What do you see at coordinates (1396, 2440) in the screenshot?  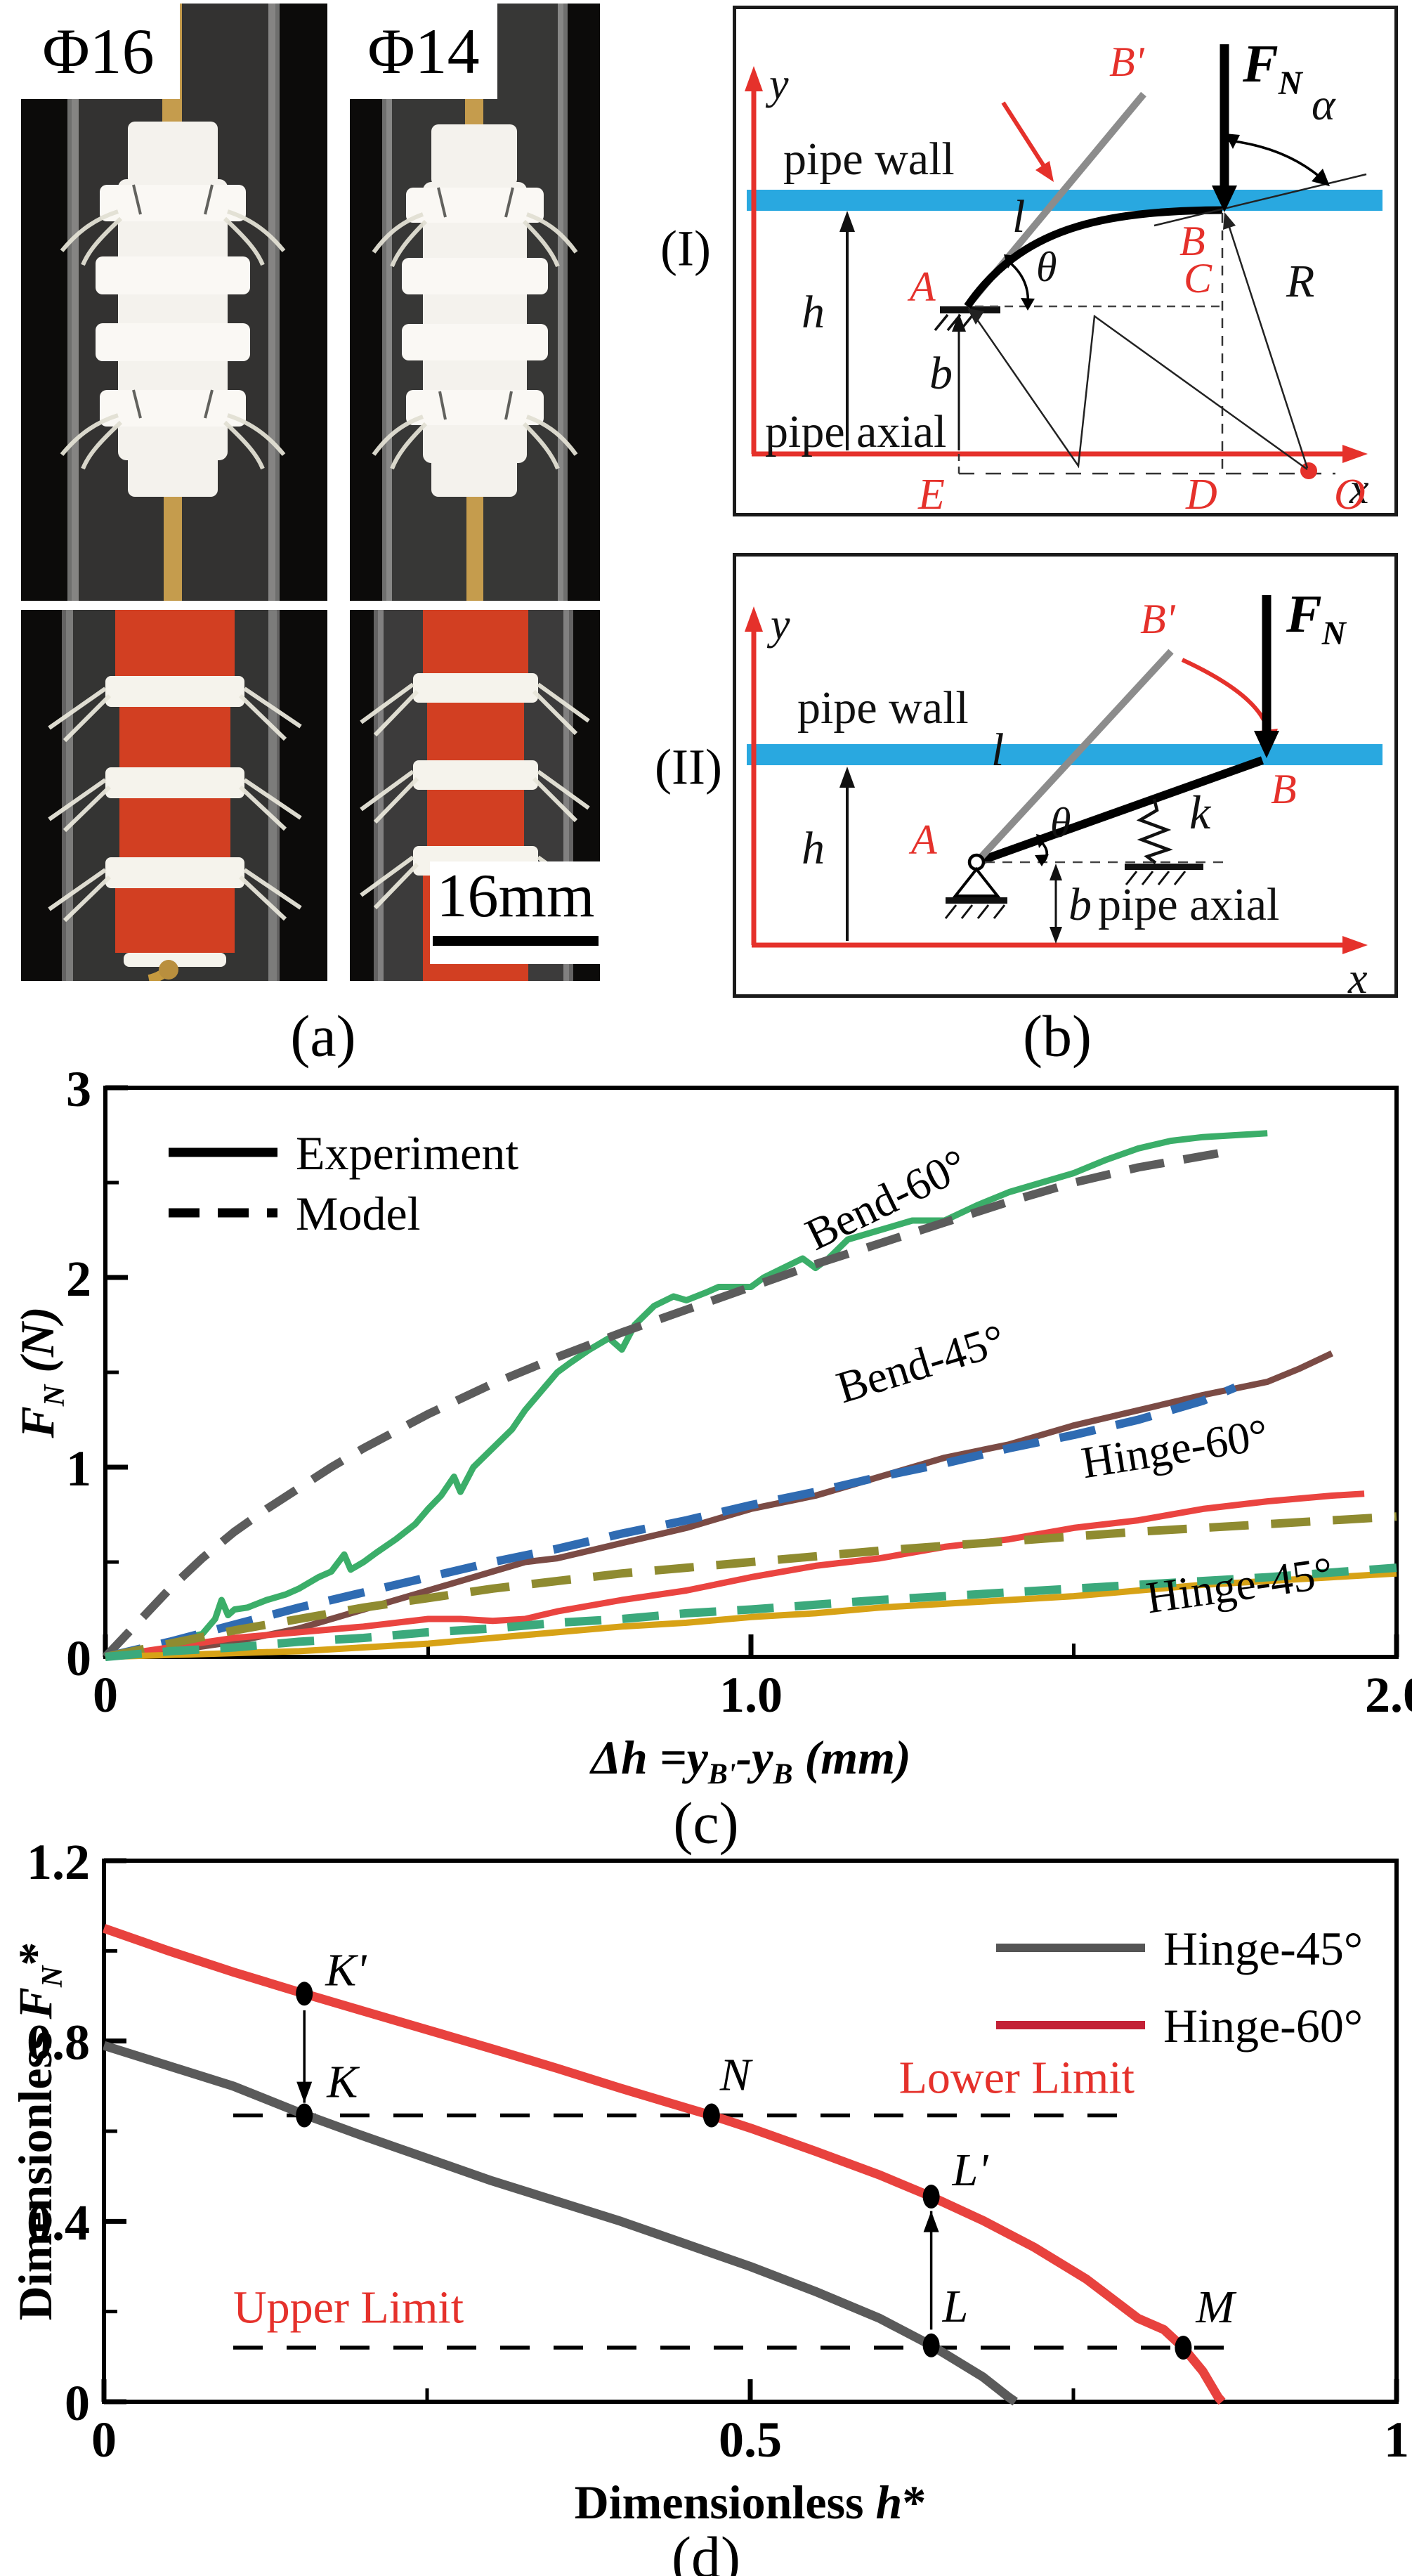 I see `x-tick-label: 1` at bounding box center [1396, 2440].